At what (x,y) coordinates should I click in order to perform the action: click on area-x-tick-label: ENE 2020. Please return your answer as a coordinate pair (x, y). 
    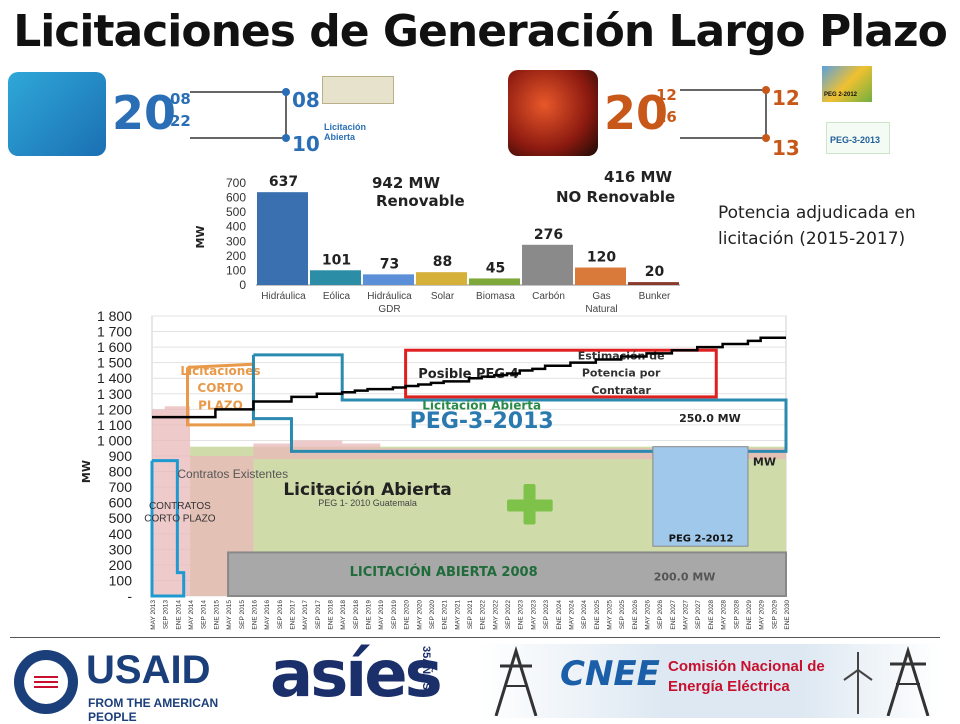
    Looking at the image, I should click on (407, 615).